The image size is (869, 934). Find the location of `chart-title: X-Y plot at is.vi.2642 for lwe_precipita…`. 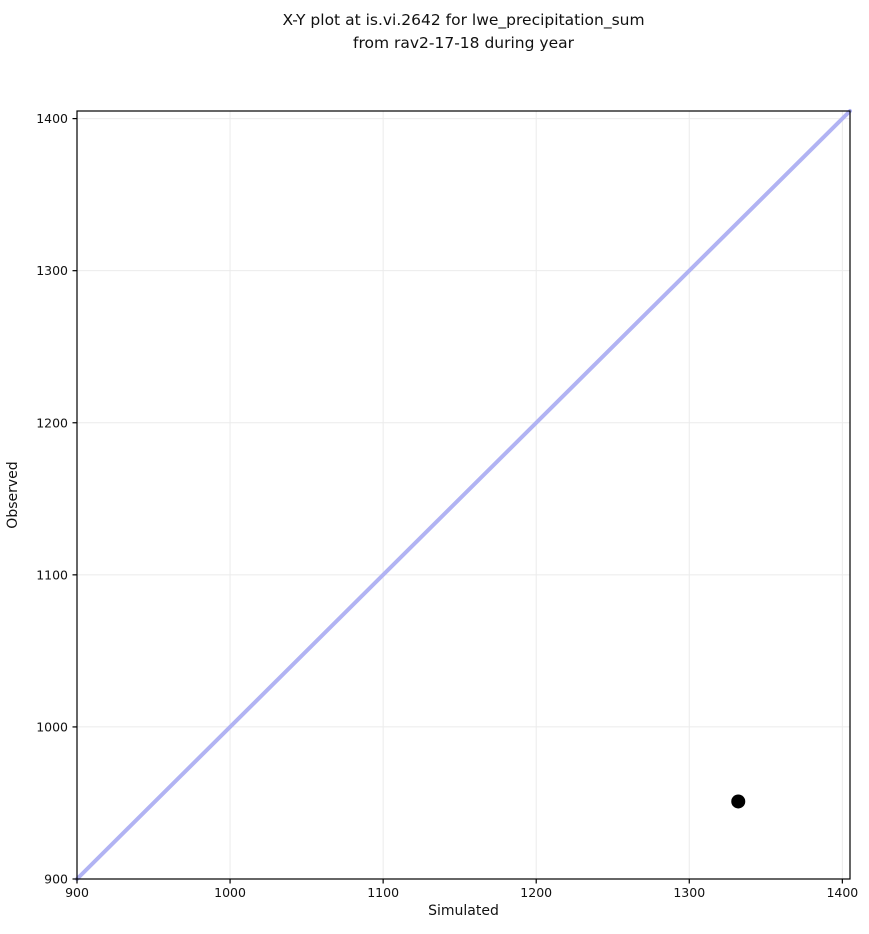

chart-title: X-Y plot at is.vi.2642 for lwe_precipita… is located at coordinates (463, 32).